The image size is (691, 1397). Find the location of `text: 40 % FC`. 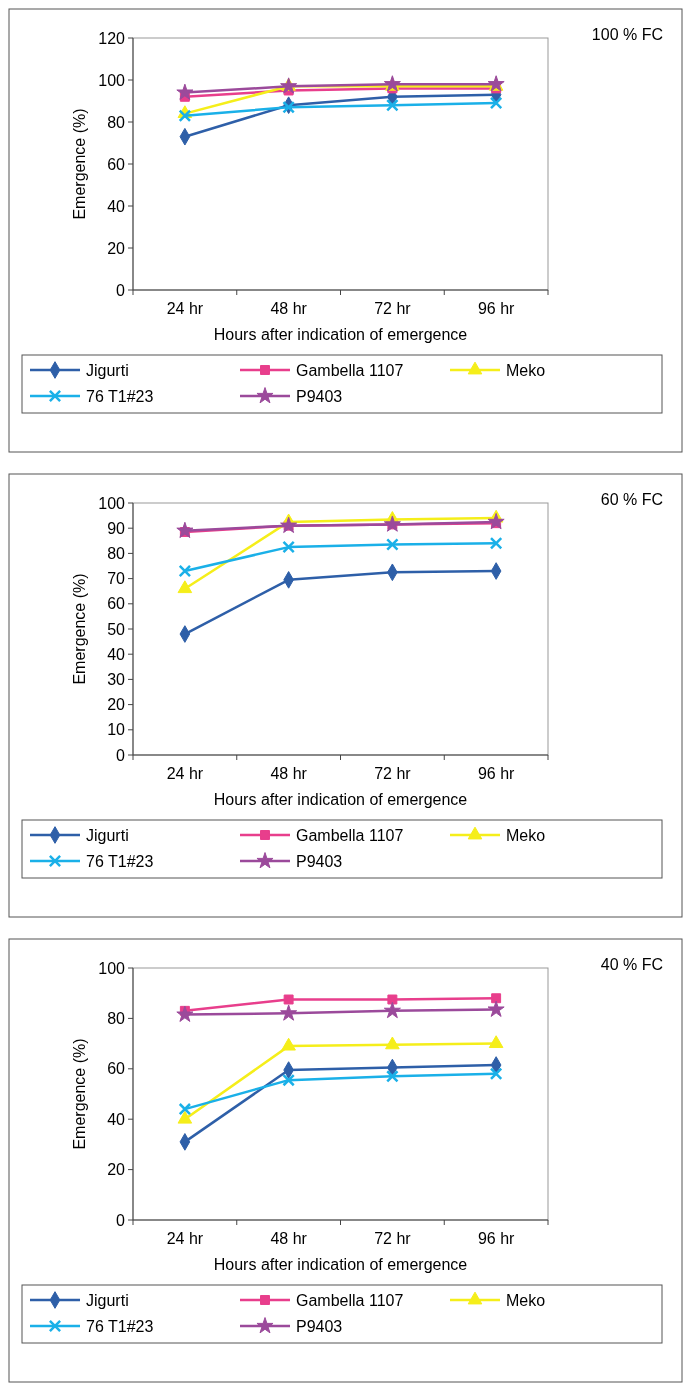

text: 40 % FC is located at coordinates (631, 964).